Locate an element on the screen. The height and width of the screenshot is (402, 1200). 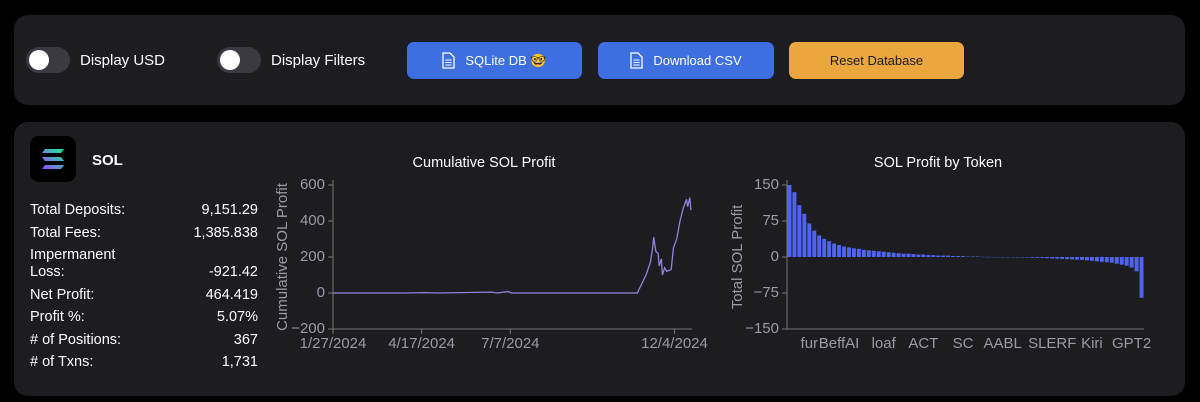
toggle: Display USD is located at coordinates (95, 60).